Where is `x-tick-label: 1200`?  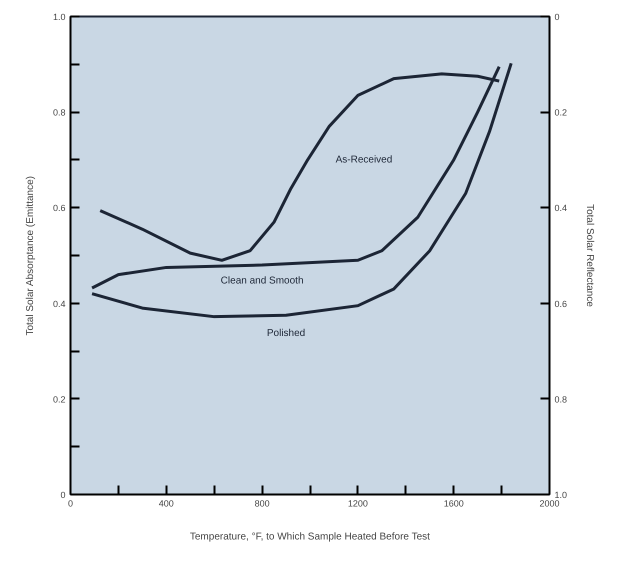 x-tick-label: 1200 is located at coordinates (358, 503).